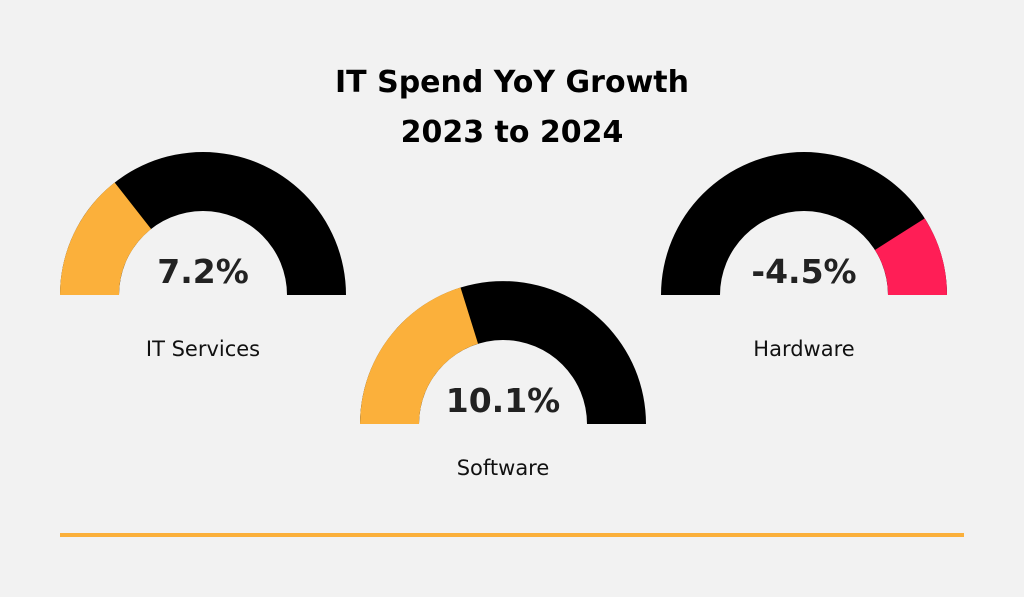 This screenshot has height=597, width=1024. I want to click on gauge-label-software: Software, so click(503, 468).